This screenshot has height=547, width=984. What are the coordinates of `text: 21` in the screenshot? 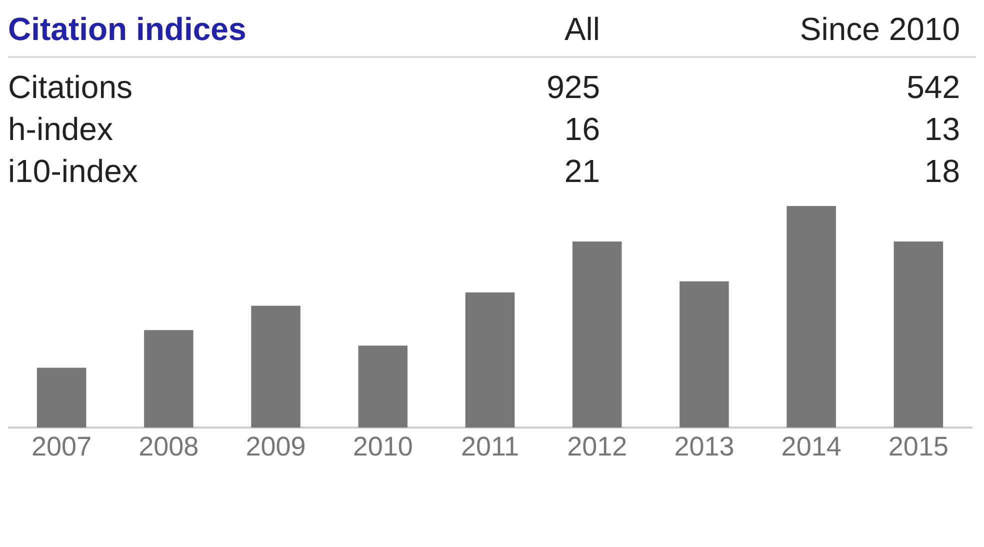 It's located at (581, 171).